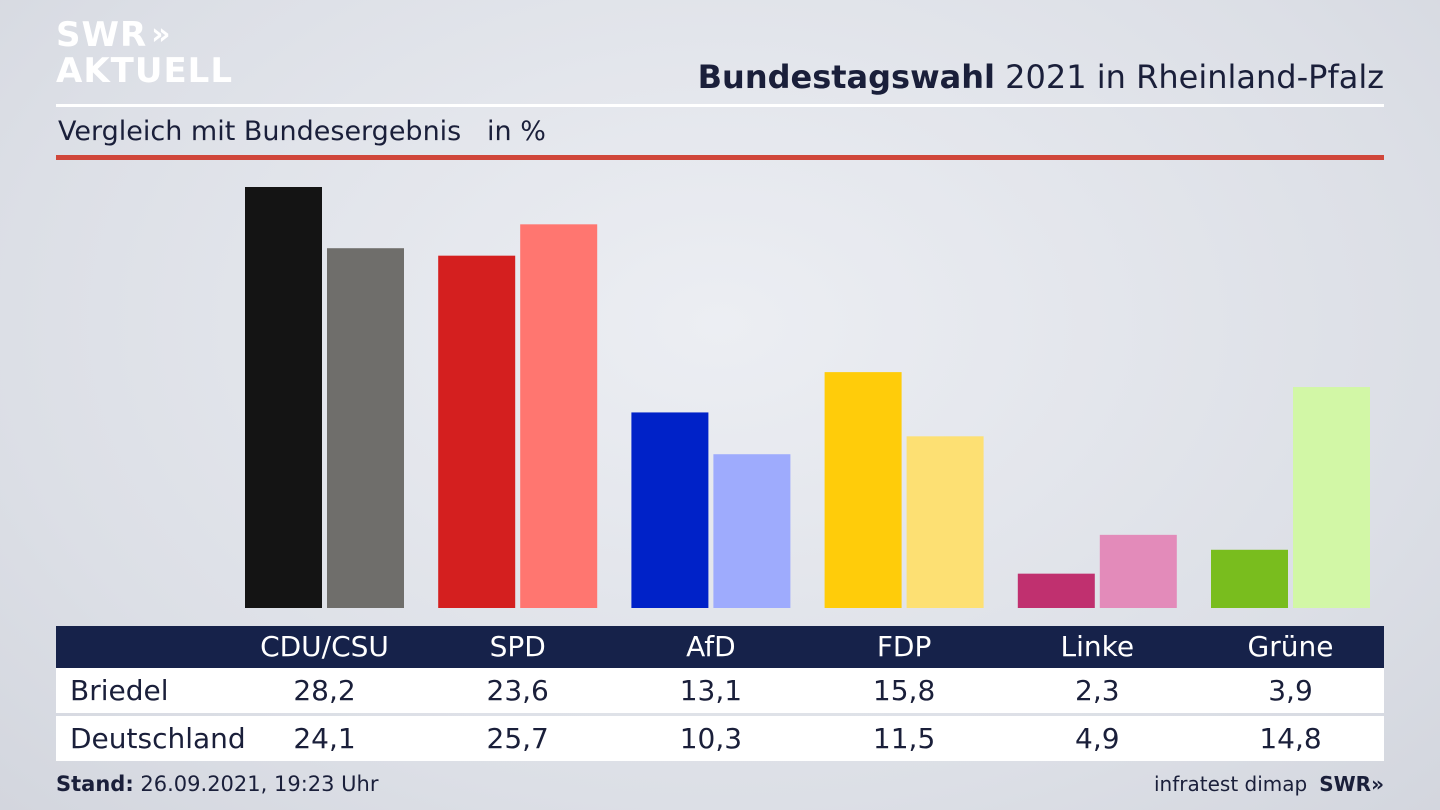  What do you see at coordinates (517, 646) in the screenshot?
I see `column-header-spd: SPD` at bounding box center [517, 646].